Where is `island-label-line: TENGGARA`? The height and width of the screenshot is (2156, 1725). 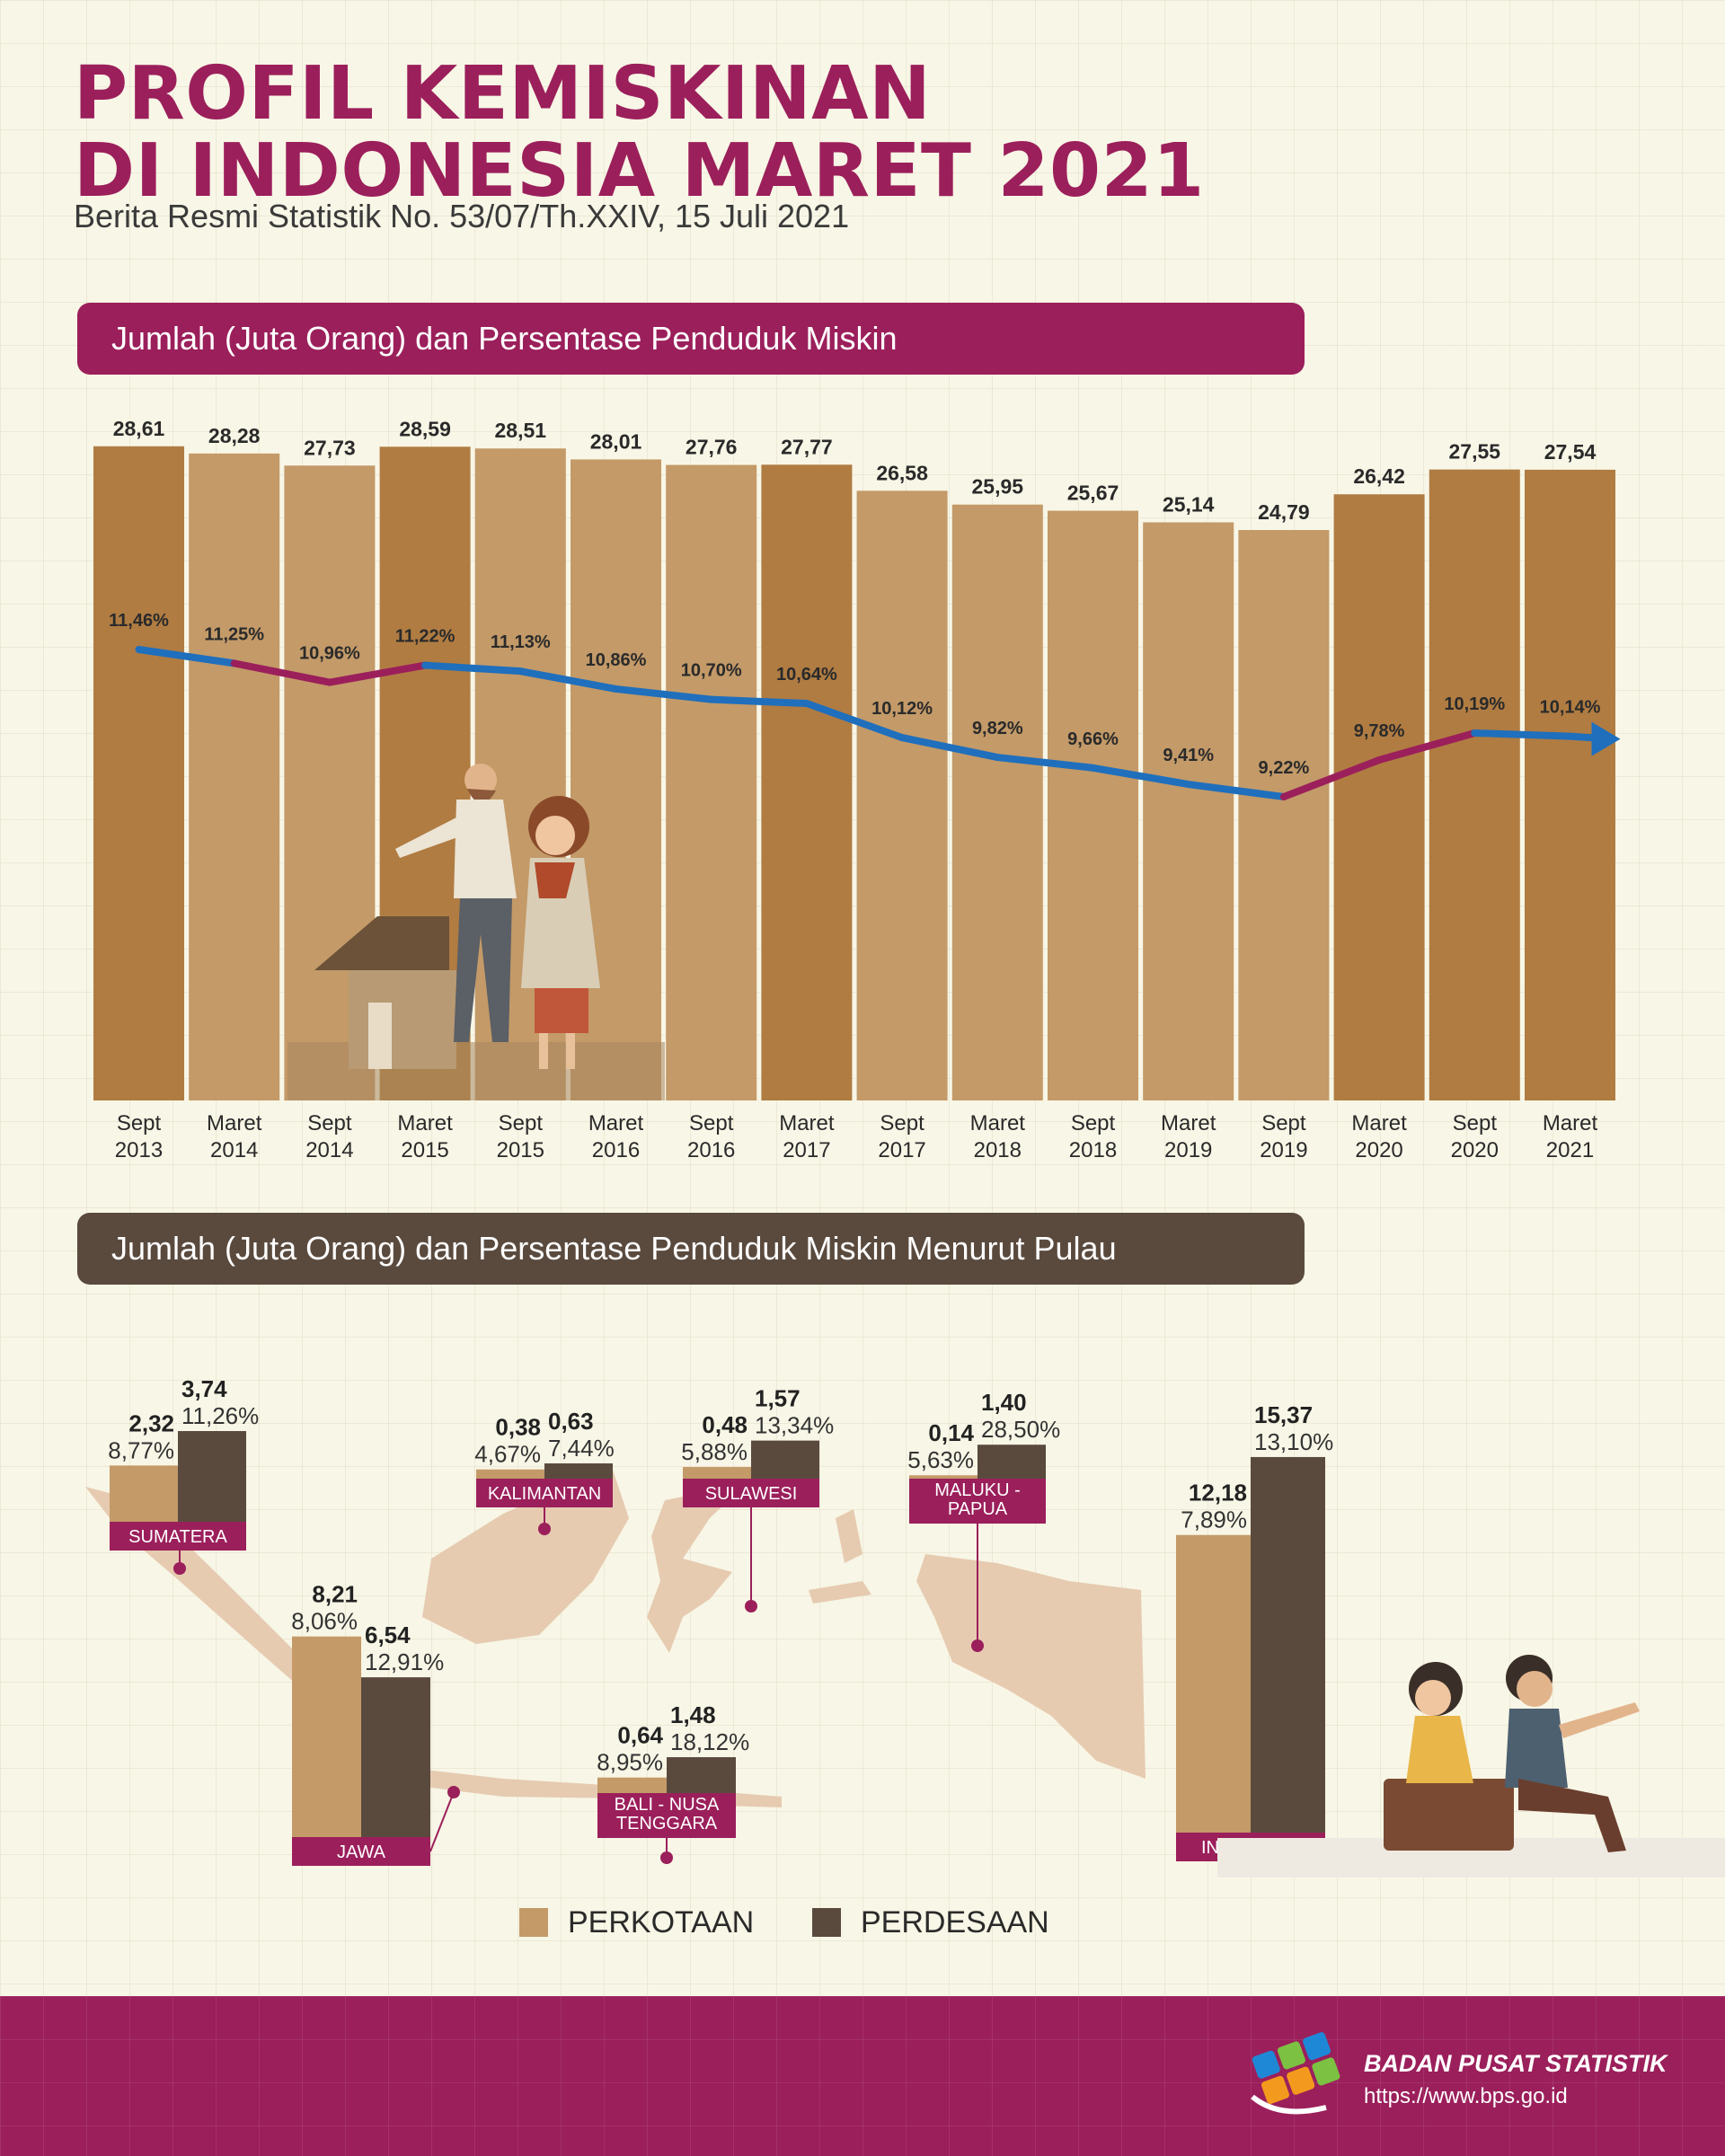
island-label-line: TENGGARA is located at coordinates (667, 1824).